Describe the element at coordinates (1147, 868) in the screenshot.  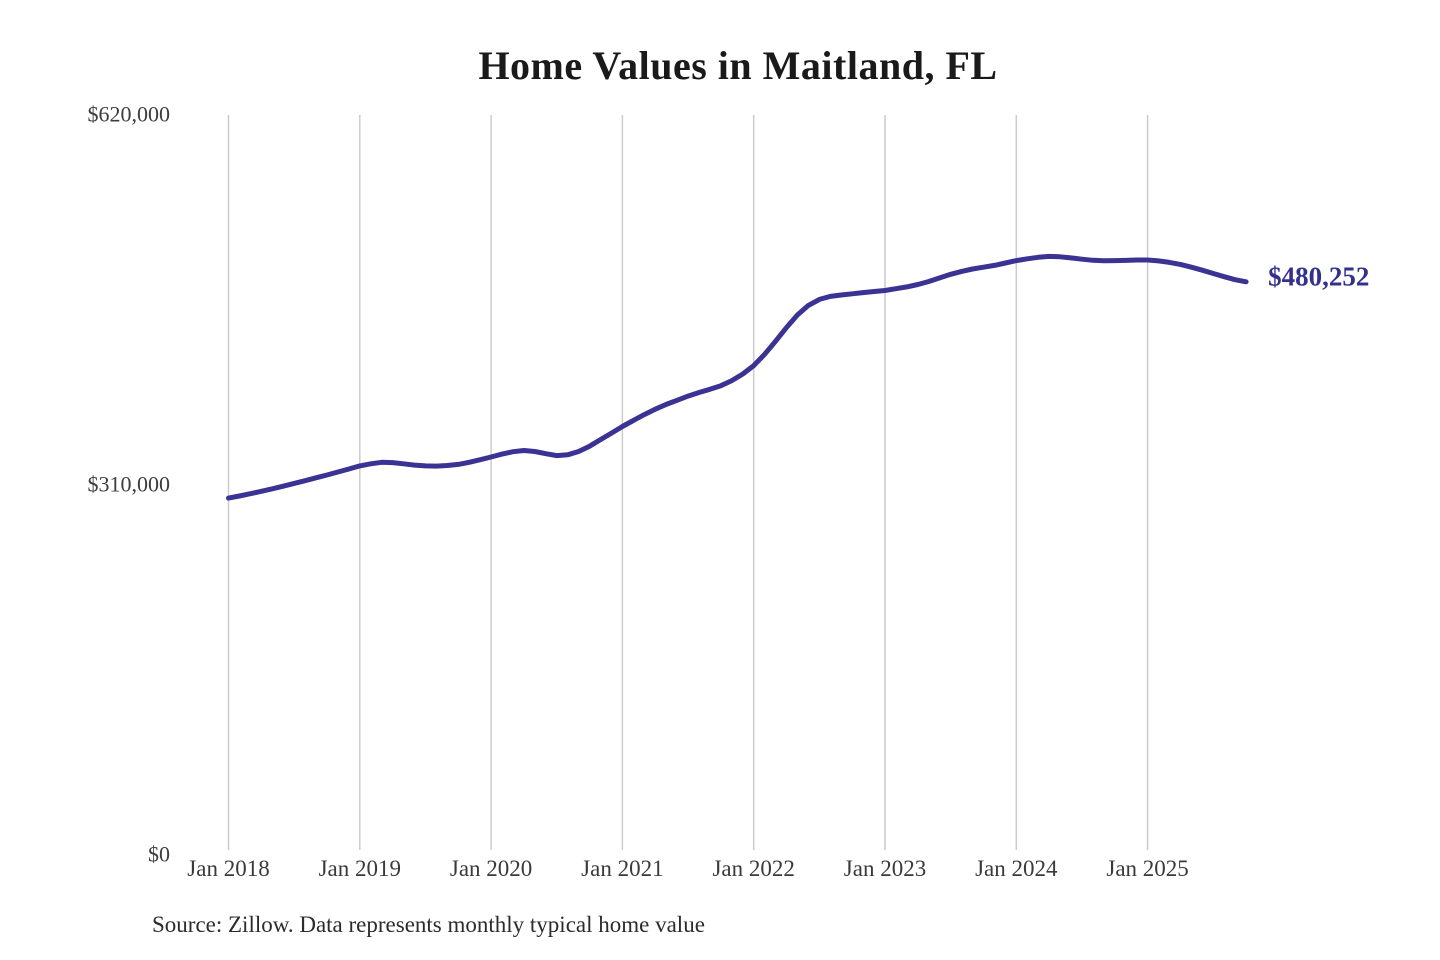
I see `x-tick-label: Jan 2025` at that location.